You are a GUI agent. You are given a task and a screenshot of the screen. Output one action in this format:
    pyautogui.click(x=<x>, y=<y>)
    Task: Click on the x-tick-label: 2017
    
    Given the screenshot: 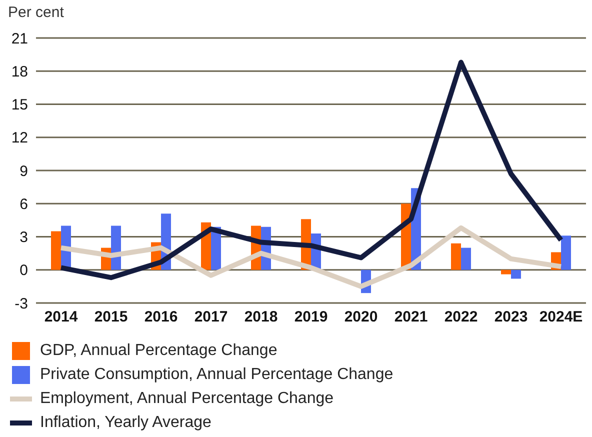 What is the action you would take?
    pyautogui.click(x=211, y=317)
    